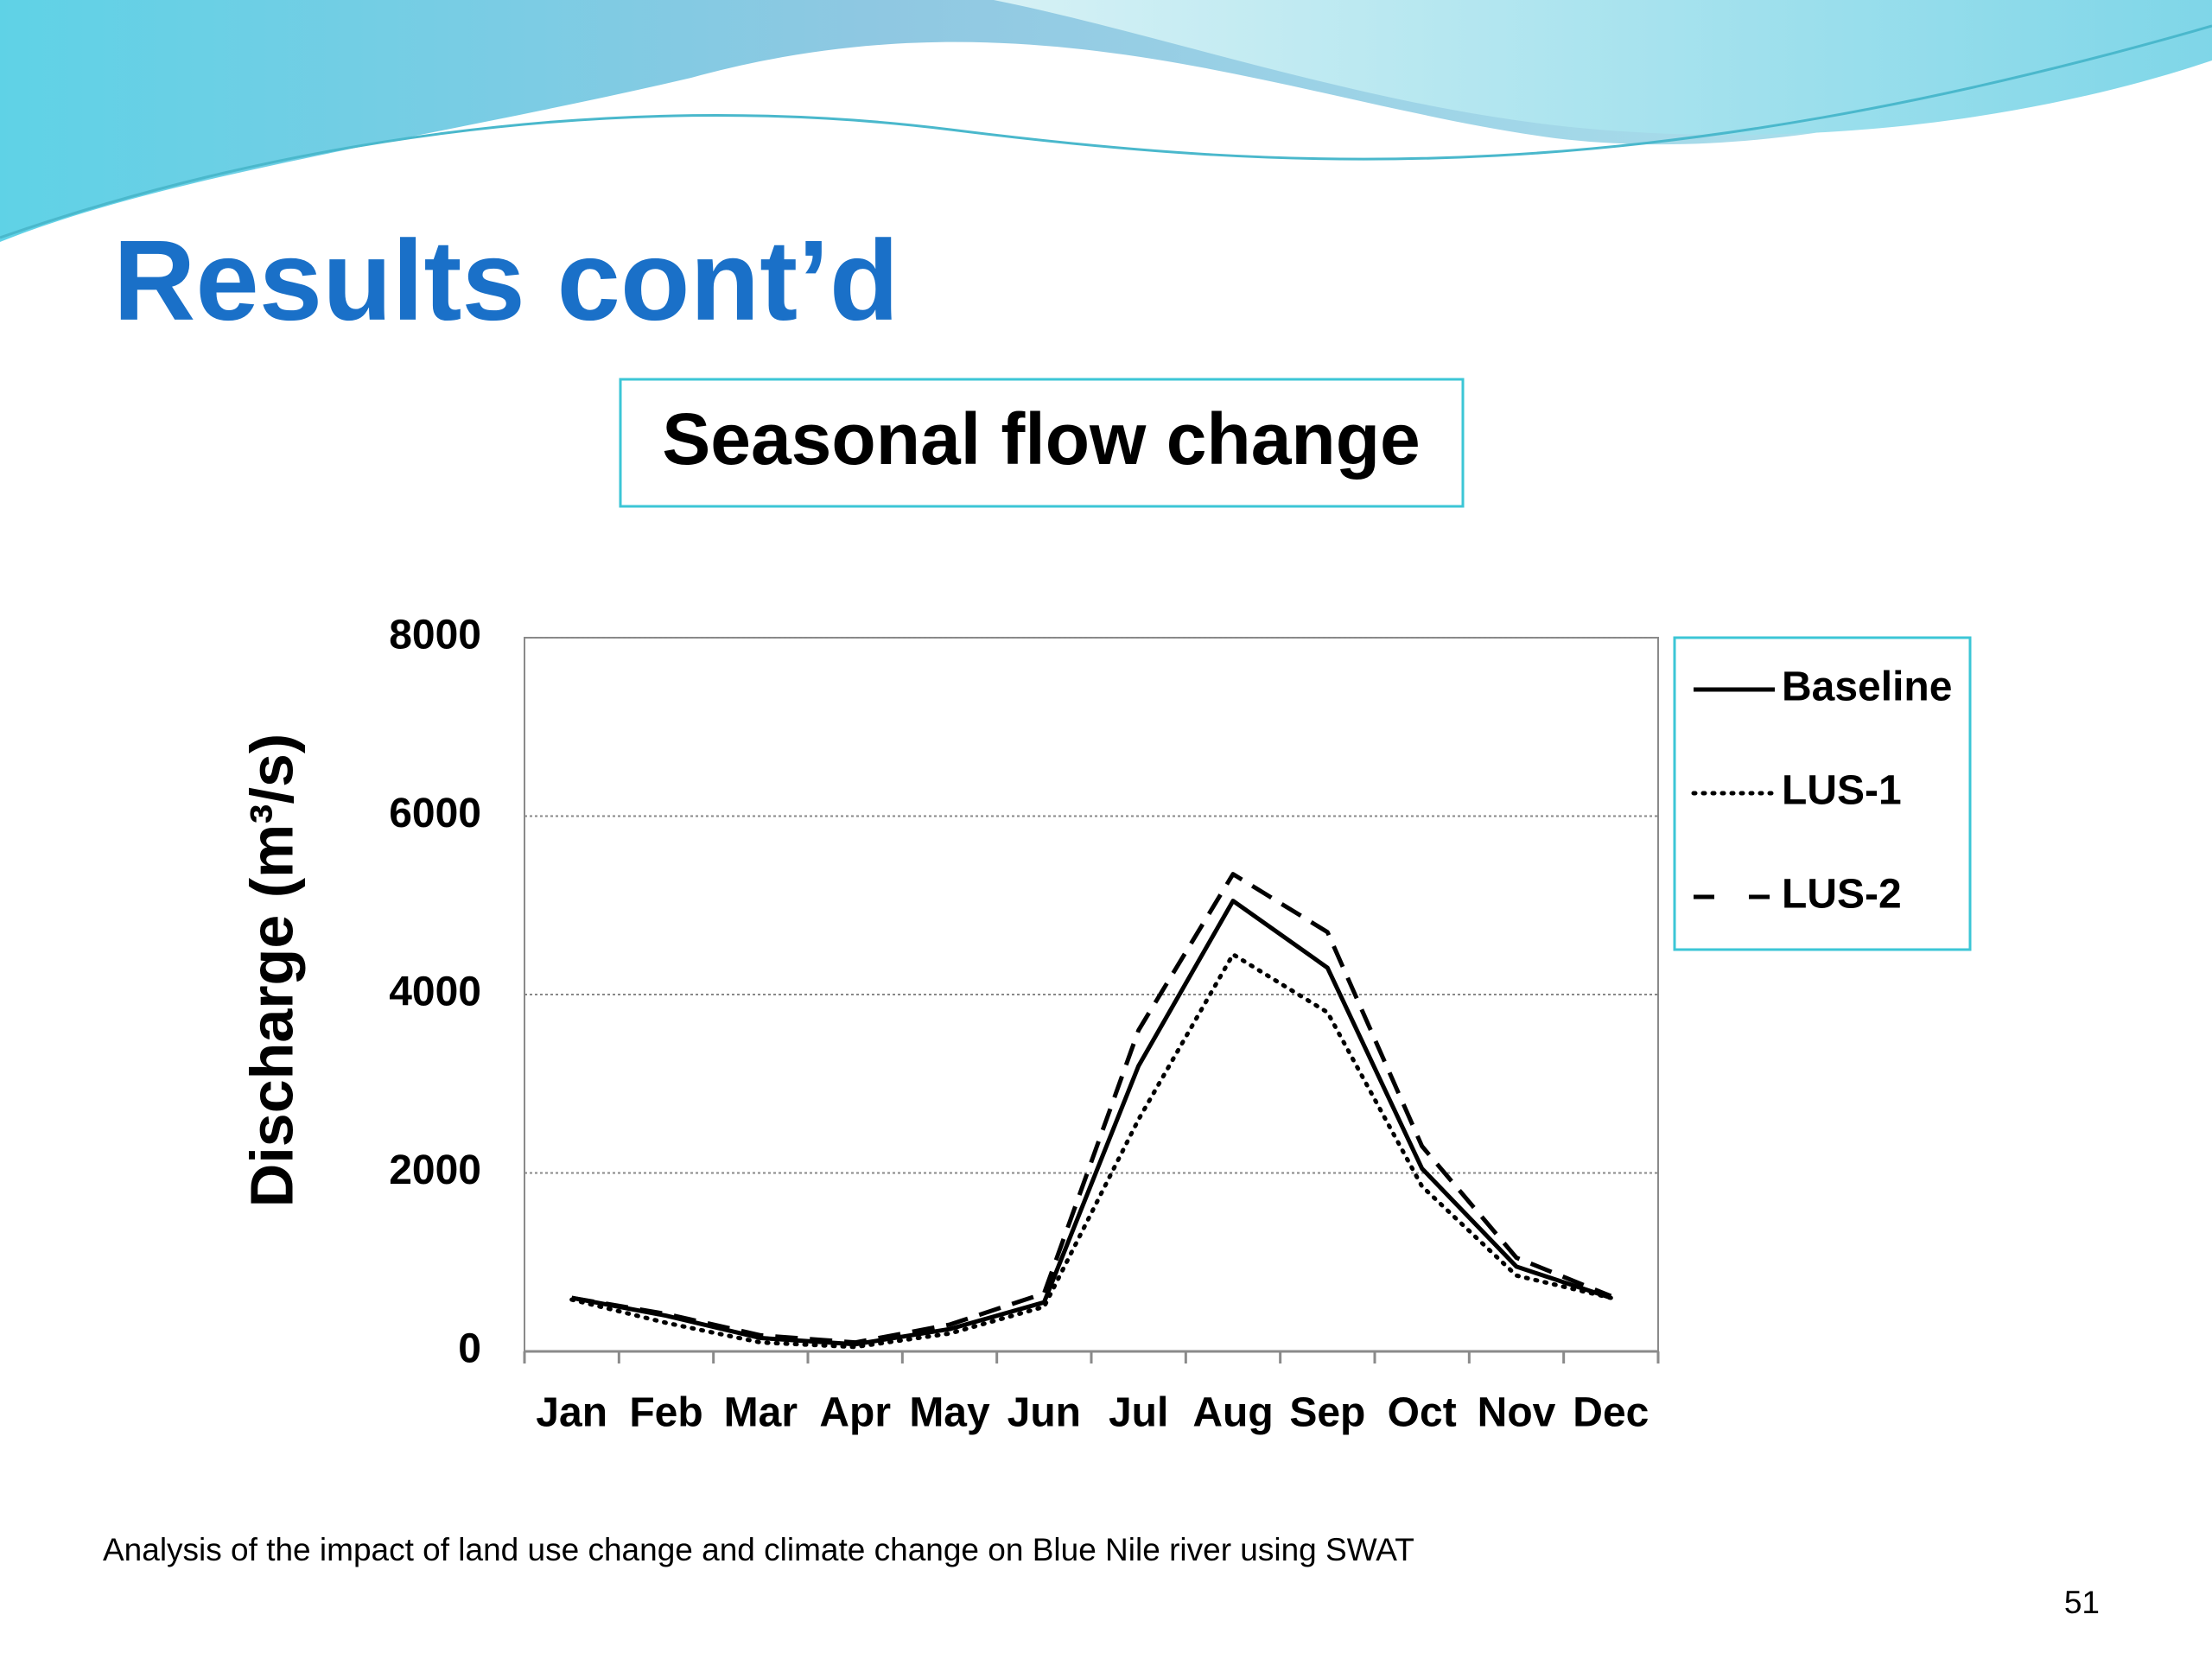 The height and width of the screenshot is (1659, 2212). What do you see at coordinates (1603, 68) in the screenshot?
I see `header-wave` at bounding box center [1603, 68].